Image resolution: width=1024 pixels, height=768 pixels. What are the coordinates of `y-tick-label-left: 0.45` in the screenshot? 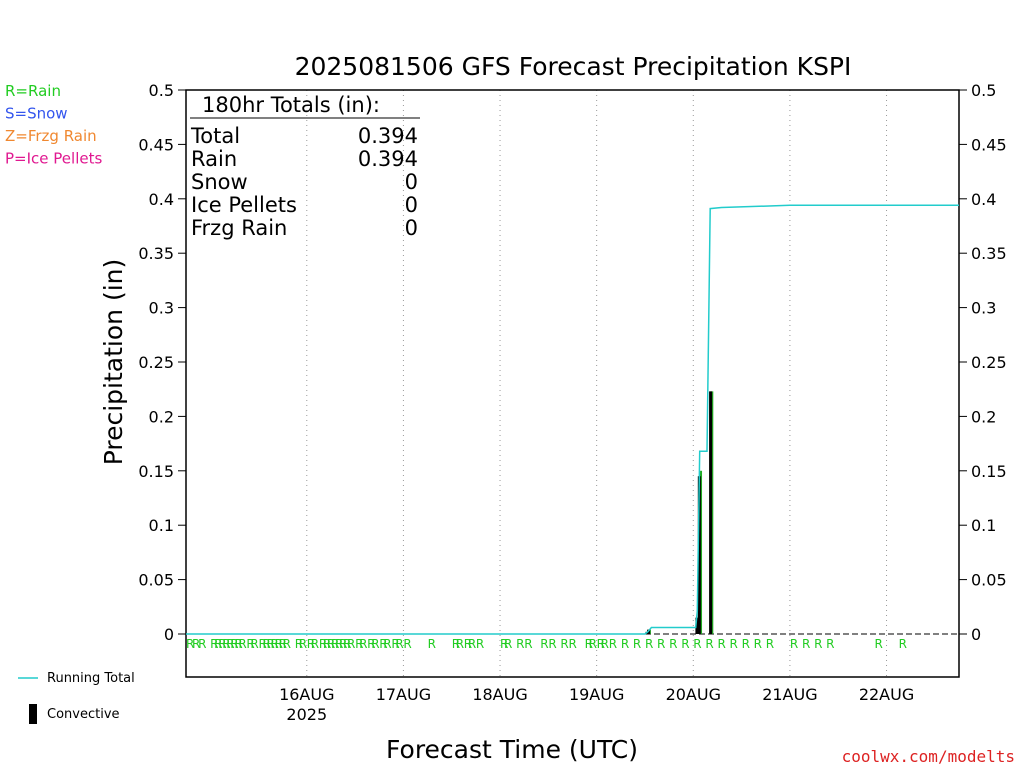 It's located at (156, 144).